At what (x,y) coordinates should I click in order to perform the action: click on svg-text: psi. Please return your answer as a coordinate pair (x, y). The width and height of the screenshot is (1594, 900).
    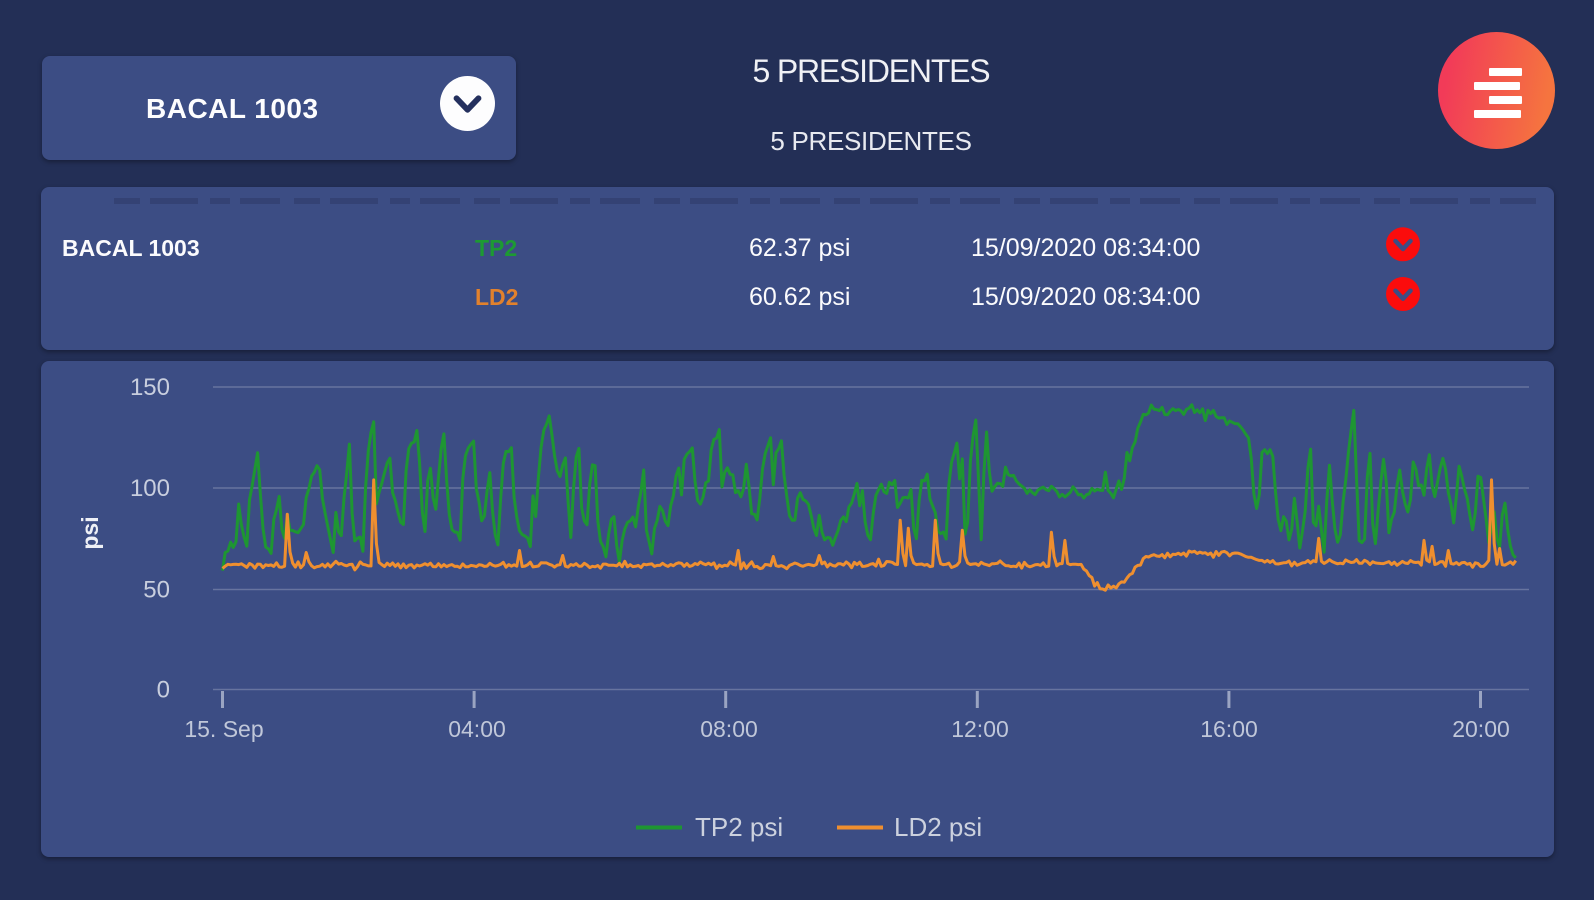
    Looking at the image, I should click on (90, 532).